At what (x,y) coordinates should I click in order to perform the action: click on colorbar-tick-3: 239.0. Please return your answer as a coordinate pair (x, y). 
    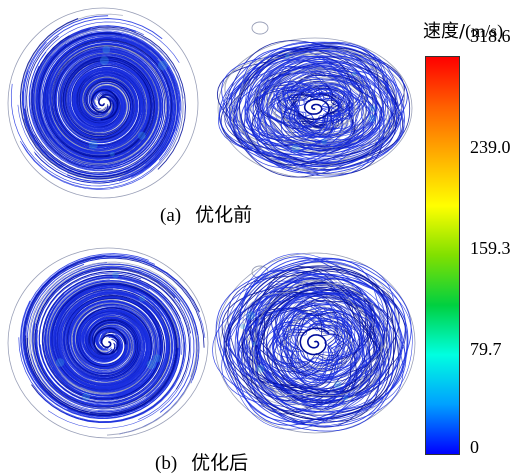
    Looking at the image, I should click on (490, 147).